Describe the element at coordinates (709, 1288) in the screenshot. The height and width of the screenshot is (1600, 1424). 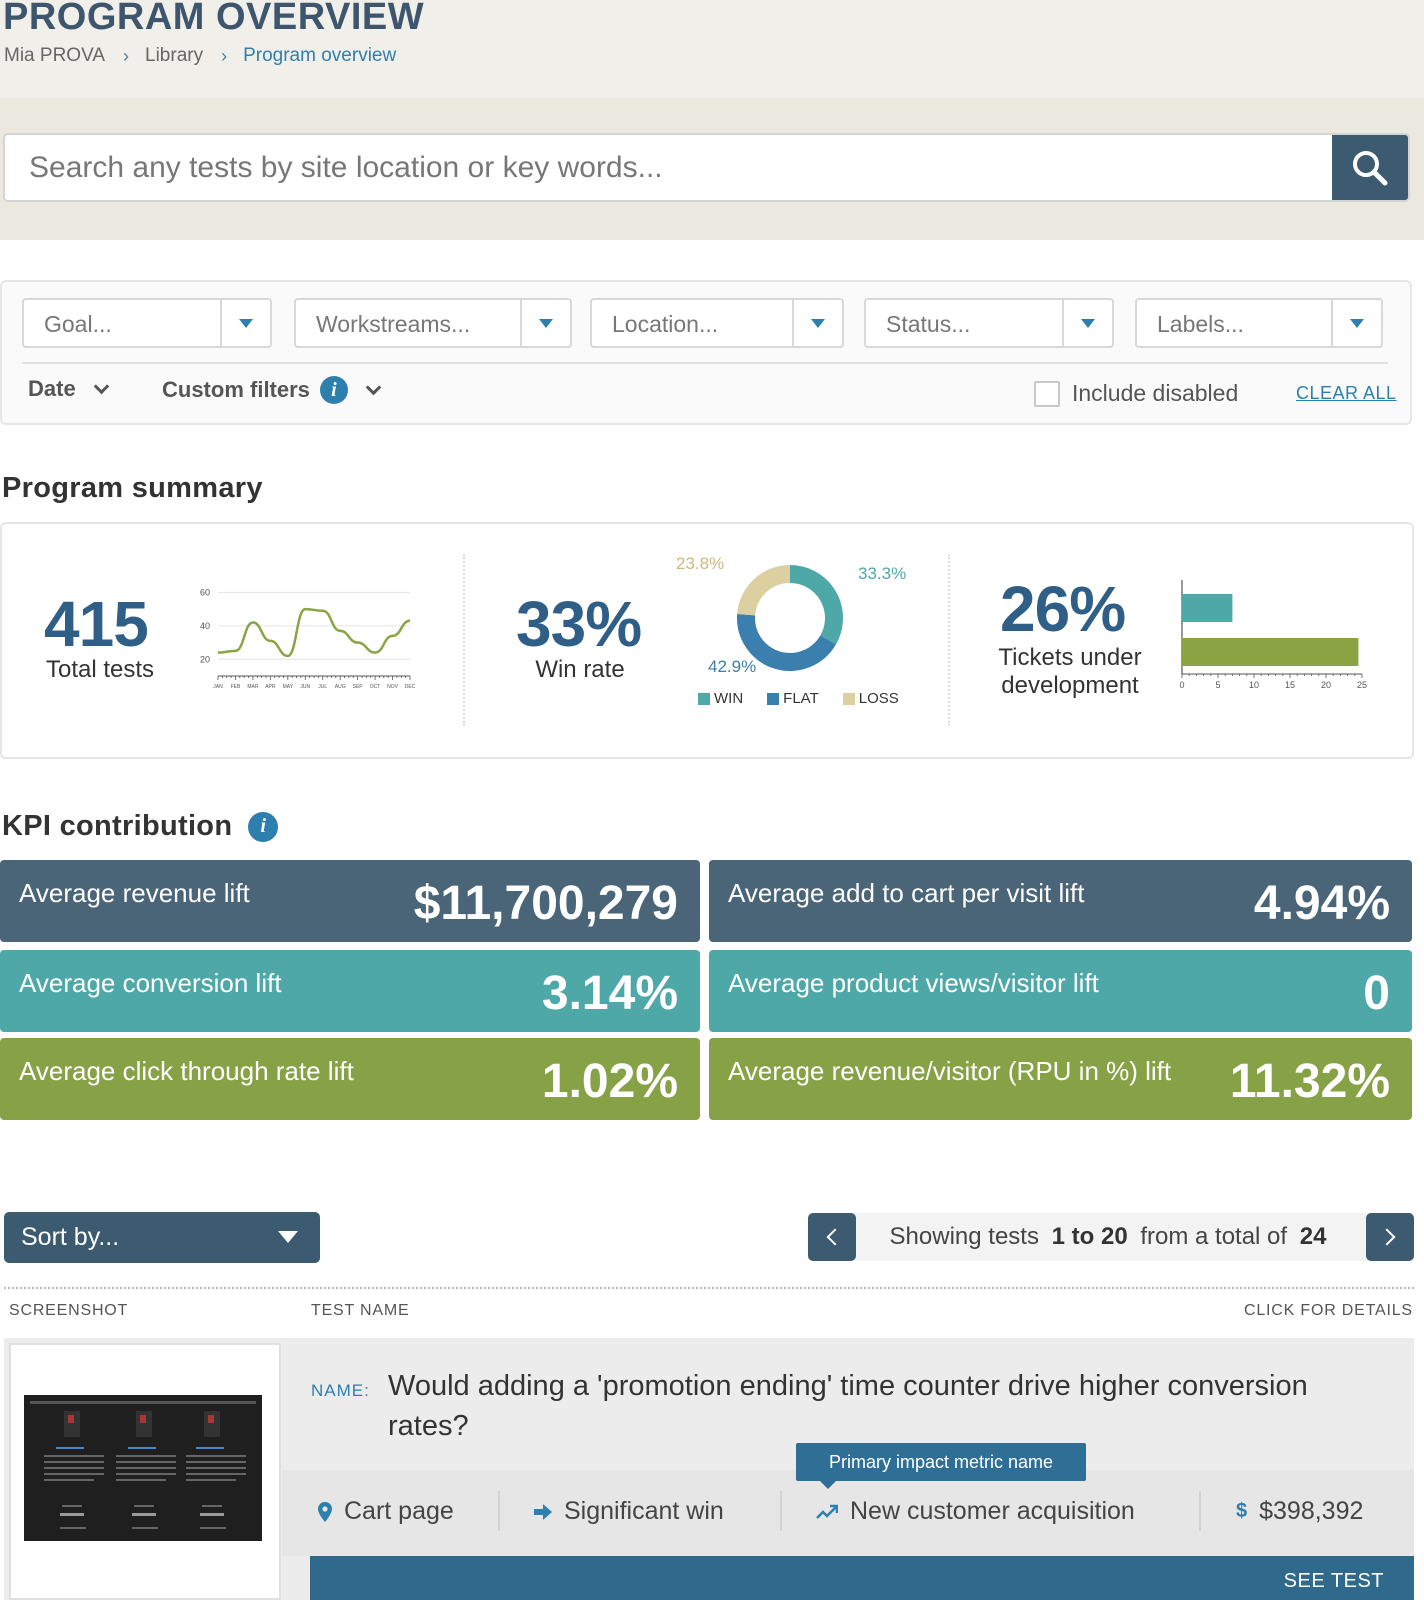
I see `list-divider` at that location.